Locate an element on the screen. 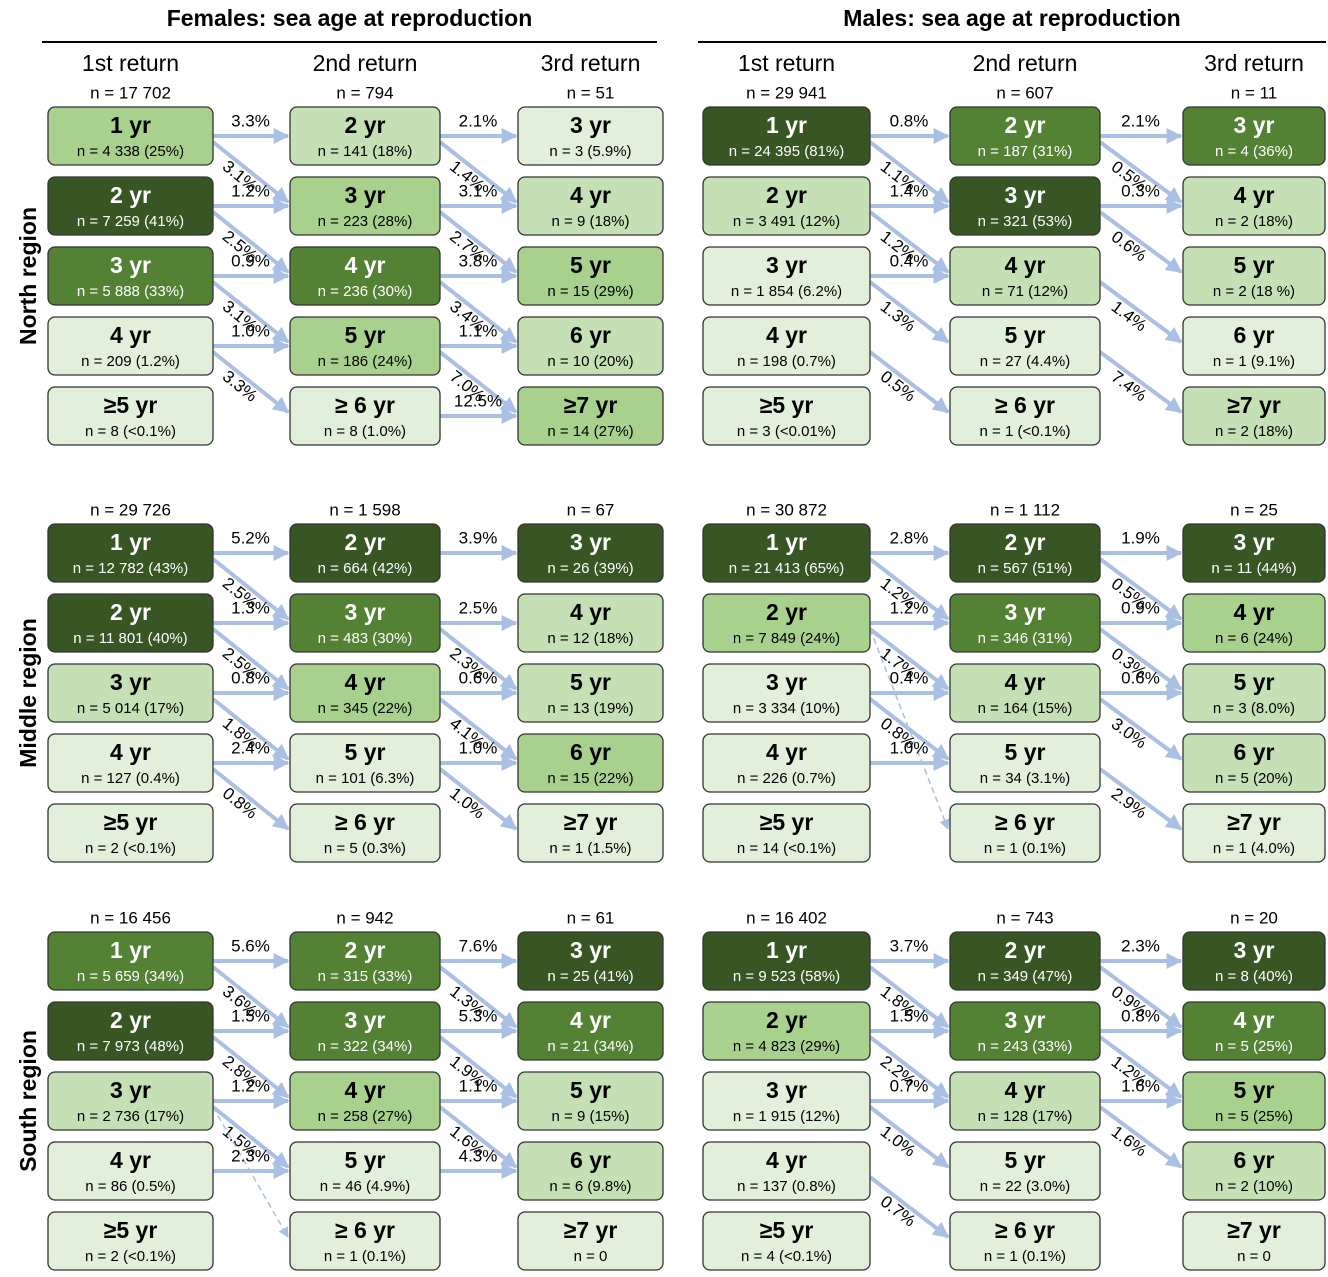  age-label: ≥5 yr is located at coordinates (787, 1230).